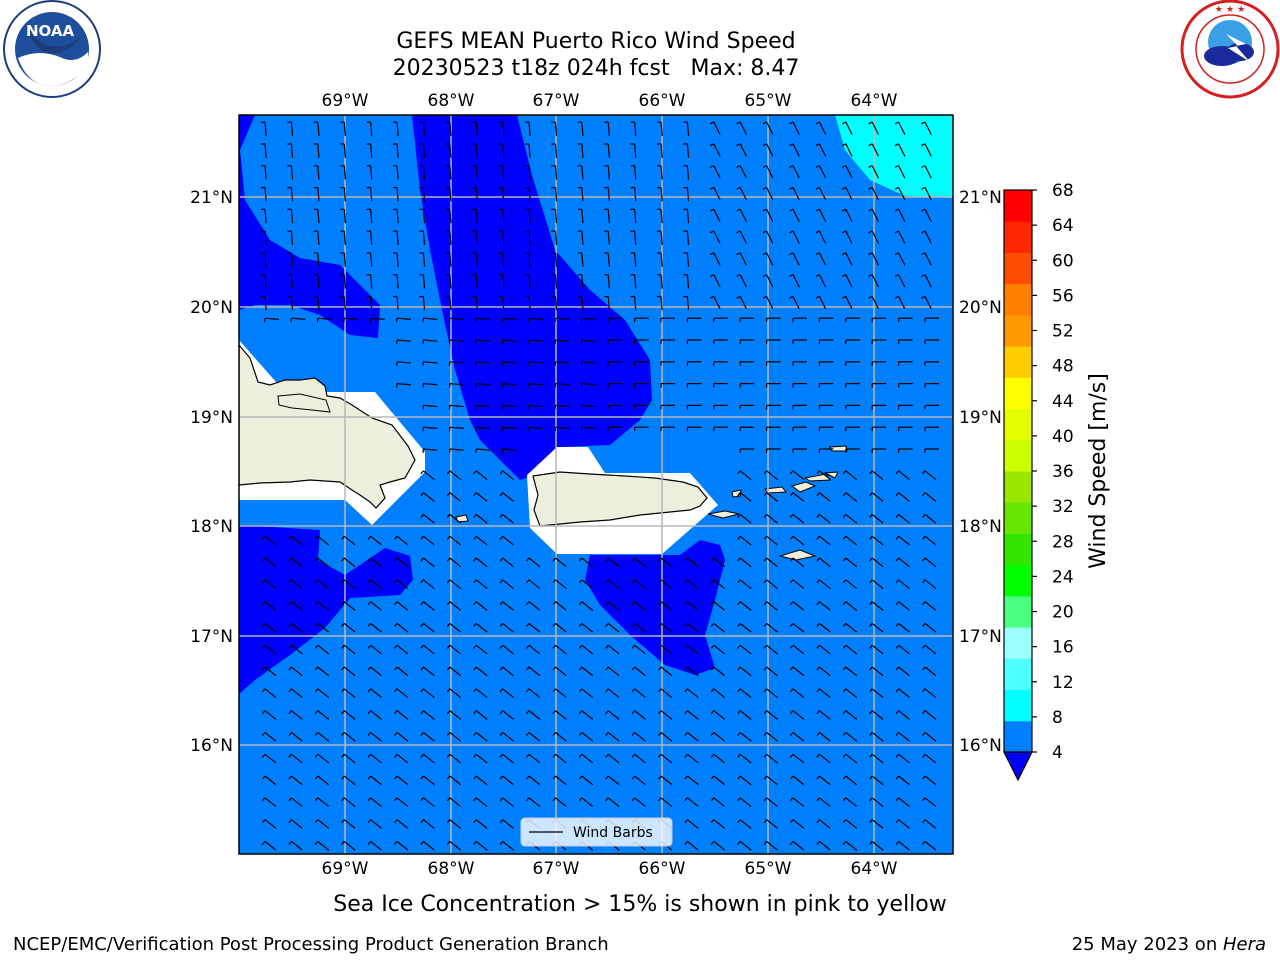 The height and width of the screenshot is (960, 1280). Describe the element at coordinates (1063, 437) in the screenshot. I see `colorbar-tick-label: 40` at that location.